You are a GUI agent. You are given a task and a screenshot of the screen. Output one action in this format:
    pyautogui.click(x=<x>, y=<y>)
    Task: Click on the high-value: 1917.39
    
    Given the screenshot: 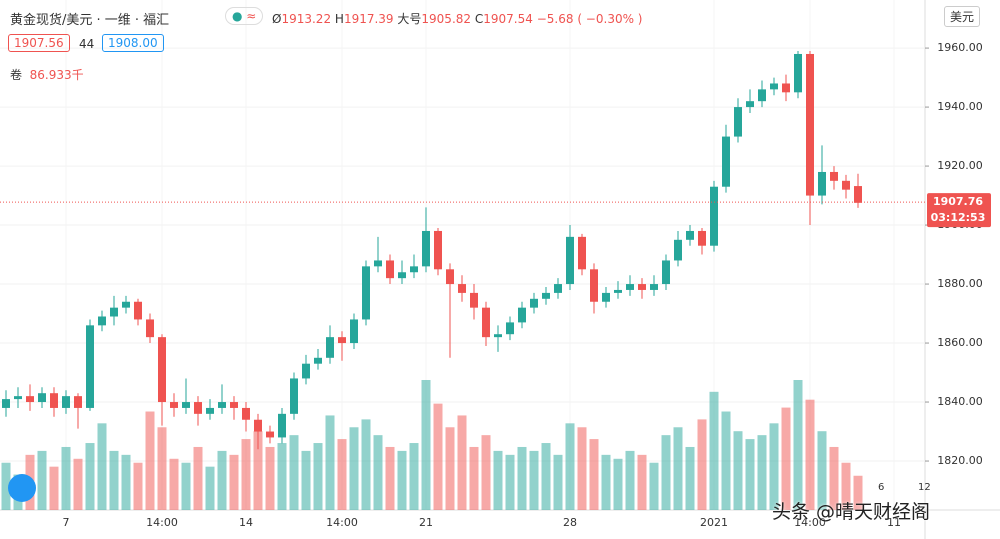 What is the action you would take?
    pyautogui.click(x=368, y=19)
    